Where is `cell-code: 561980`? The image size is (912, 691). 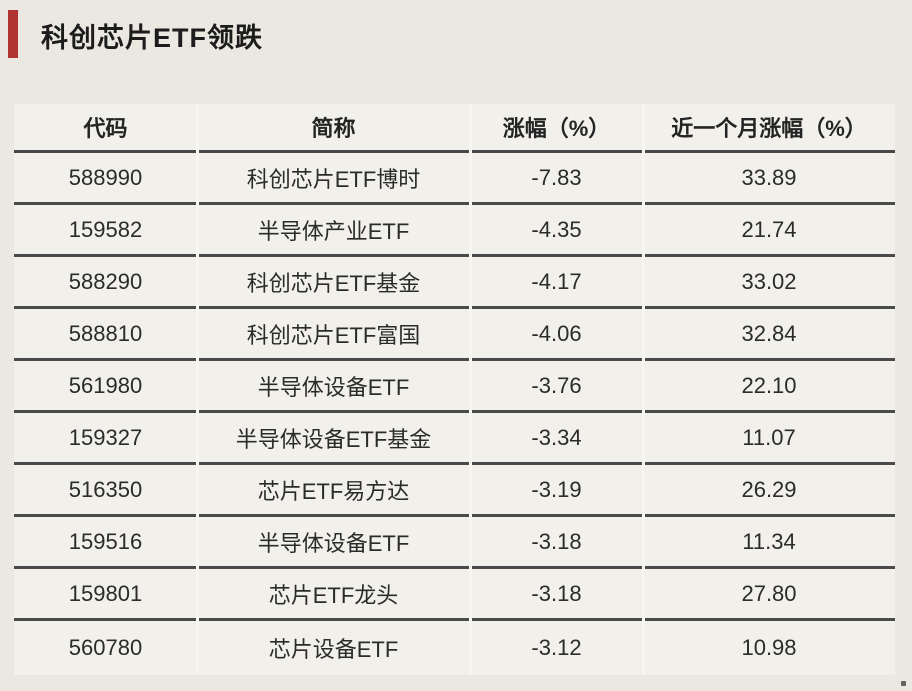 cell-code: 561980 is located at coordinates (105, 386).